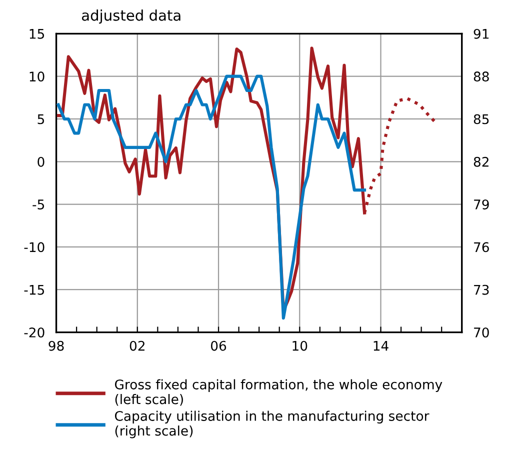  What do you see at coordinates (131, 17) in the screenshot?
I see `chart-title: adjusted data` at bounding box center [131, 17].